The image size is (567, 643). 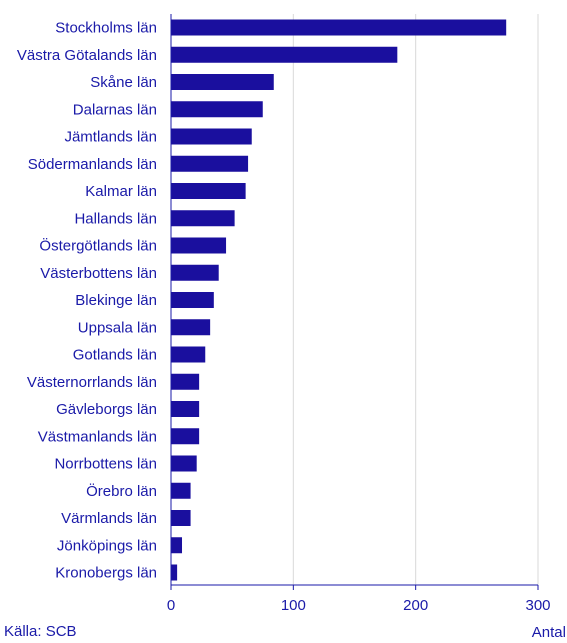 What do you see at coordinates (549, 632) in the screenshot?
I see `x-axis-title: Antal` at bounding box center [549, 632].